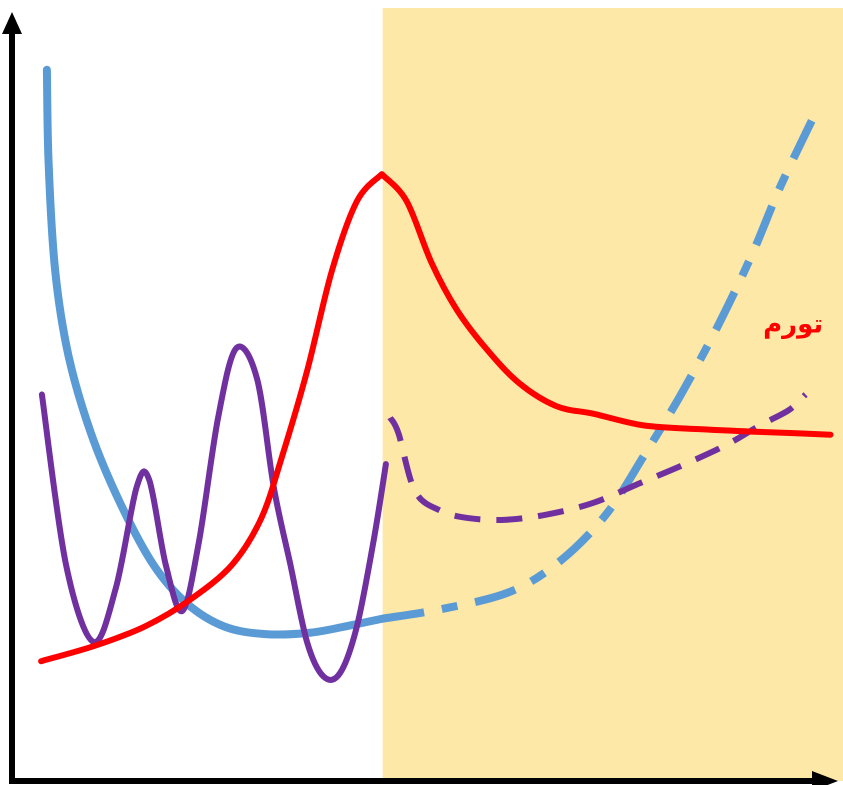 The image size is (843, 785). I want to click on y-axis-arrowhead, so click(12, 23).